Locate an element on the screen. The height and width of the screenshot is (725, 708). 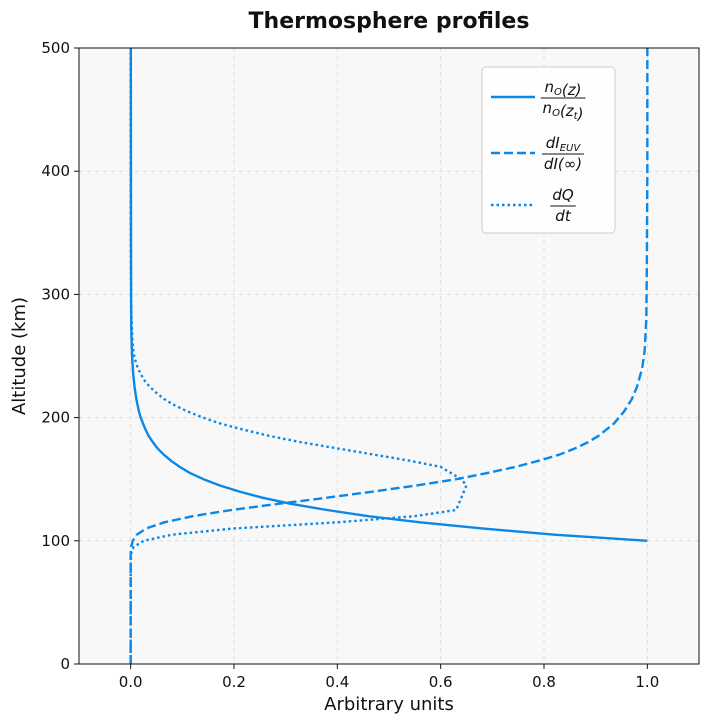
y-tick-label: 400 is located at coordinates (55, 171).